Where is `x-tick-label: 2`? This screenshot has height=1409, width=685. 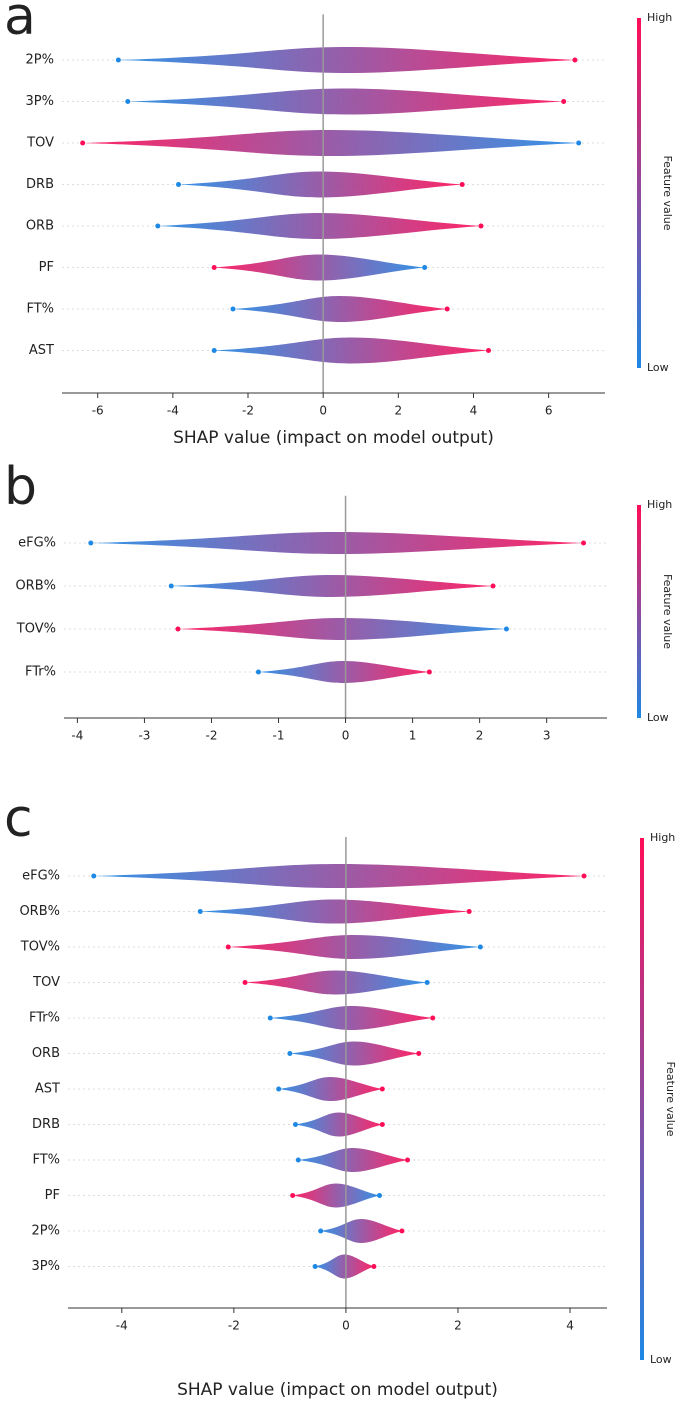
x-tick-label: 2 is located at coordinates (480, 736).